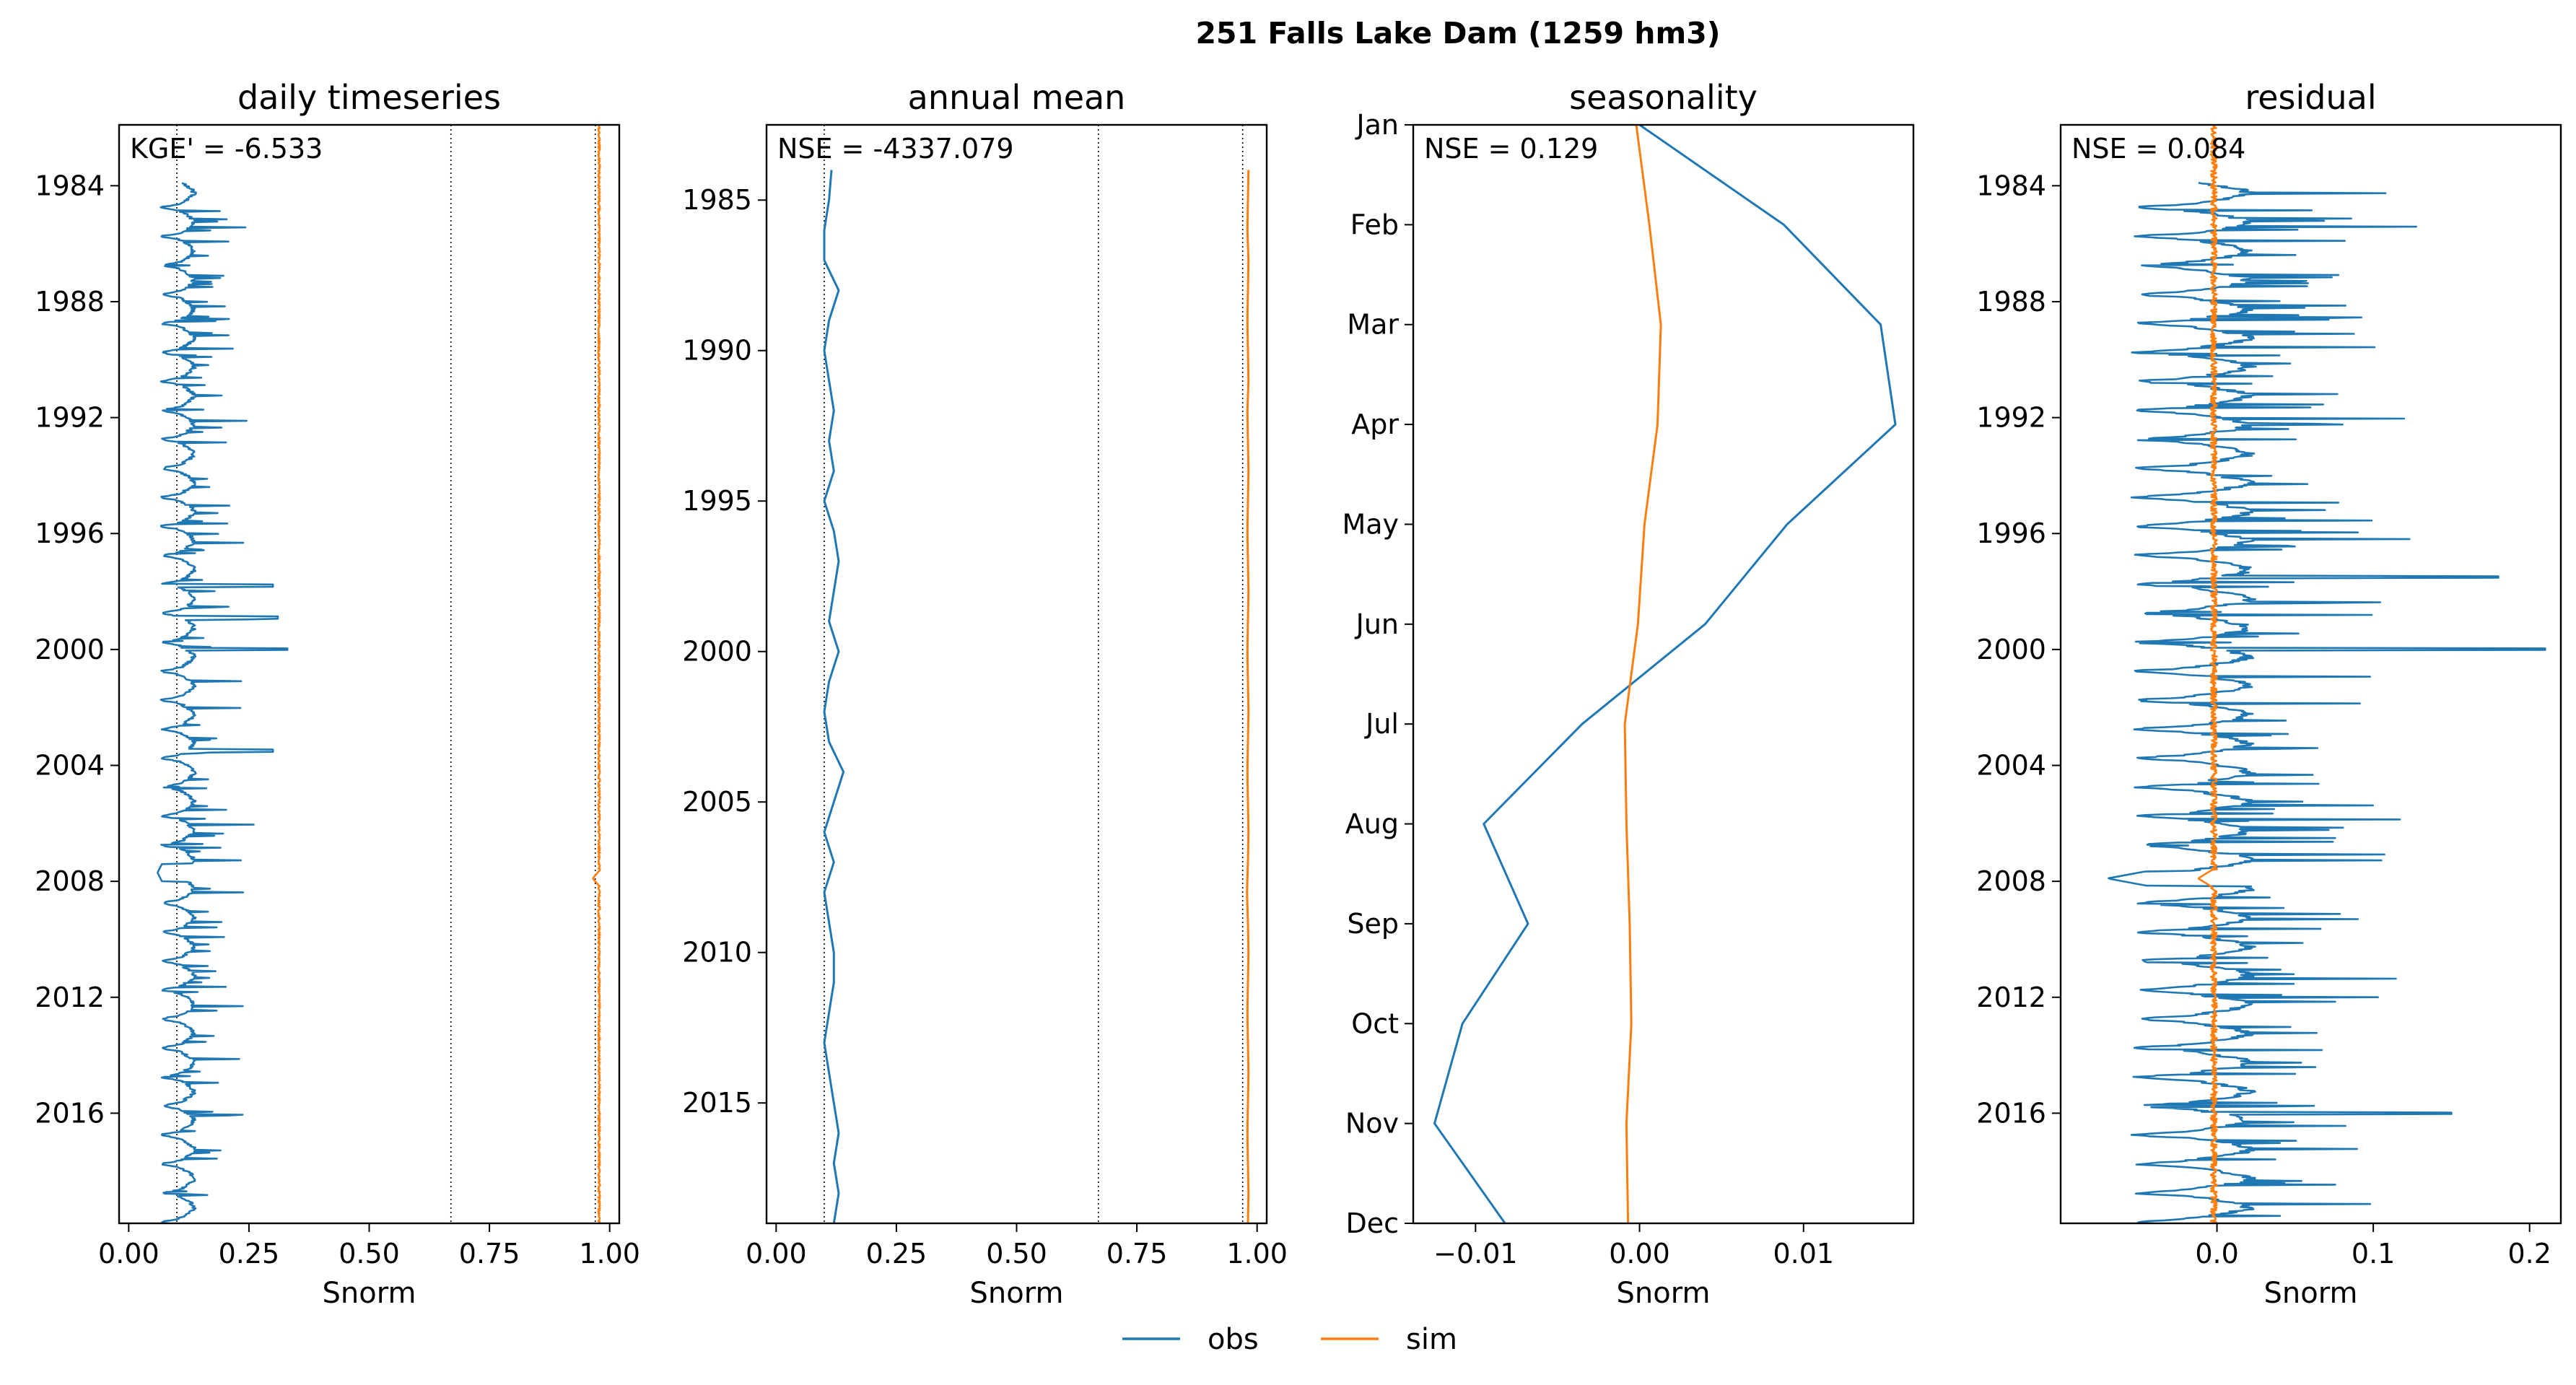  What do you see at coordinates (2310, 97) in the screenshot?
I see `panel-title: residual` at bounding box center [2310, 97].